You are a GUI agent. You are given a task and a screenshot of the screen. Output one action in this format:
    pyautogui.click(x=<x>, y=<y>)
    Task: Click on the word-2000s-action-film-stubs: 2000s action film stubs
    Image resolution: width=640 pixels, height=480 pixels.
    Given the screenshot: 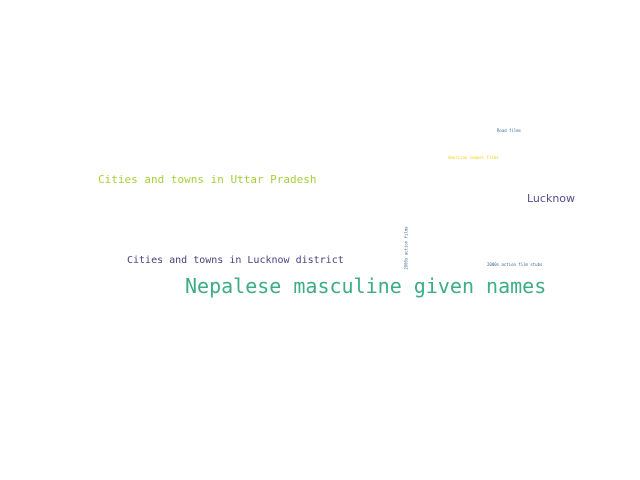 What is the action you would take?
    pyautogui.click(x=515, y=264)
    